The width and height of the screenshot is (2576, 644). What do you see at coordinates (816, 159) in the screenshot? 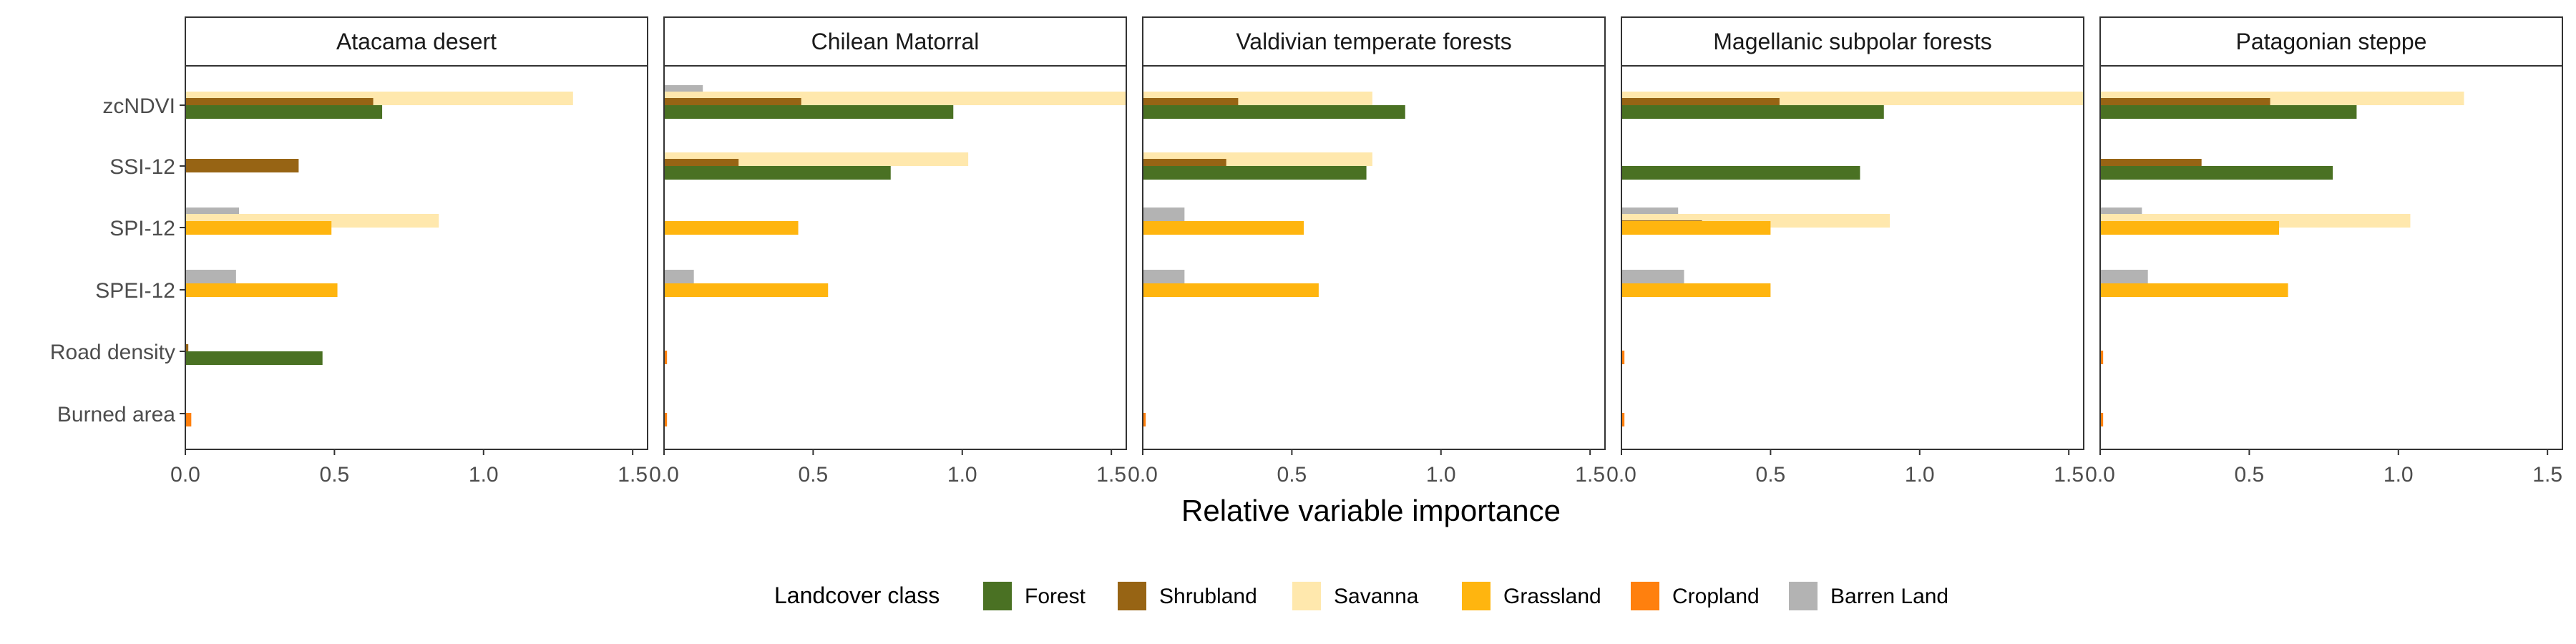
I see `bar-ssi-12-savanna` at bounding box center [816, 159].